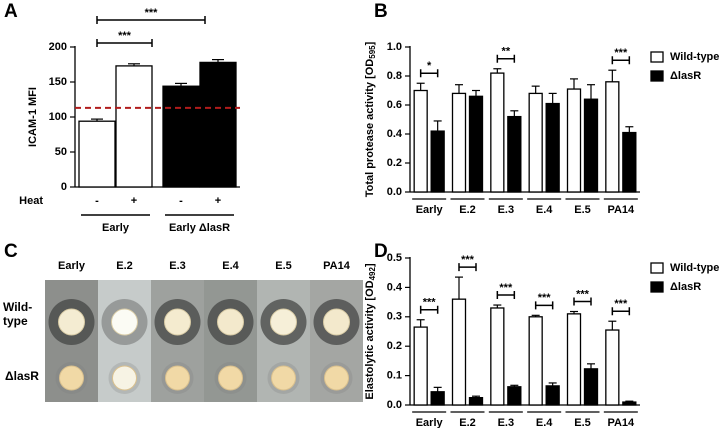 The image size is (727, 428). I want to click on group-label: Early, so click(116, 228).